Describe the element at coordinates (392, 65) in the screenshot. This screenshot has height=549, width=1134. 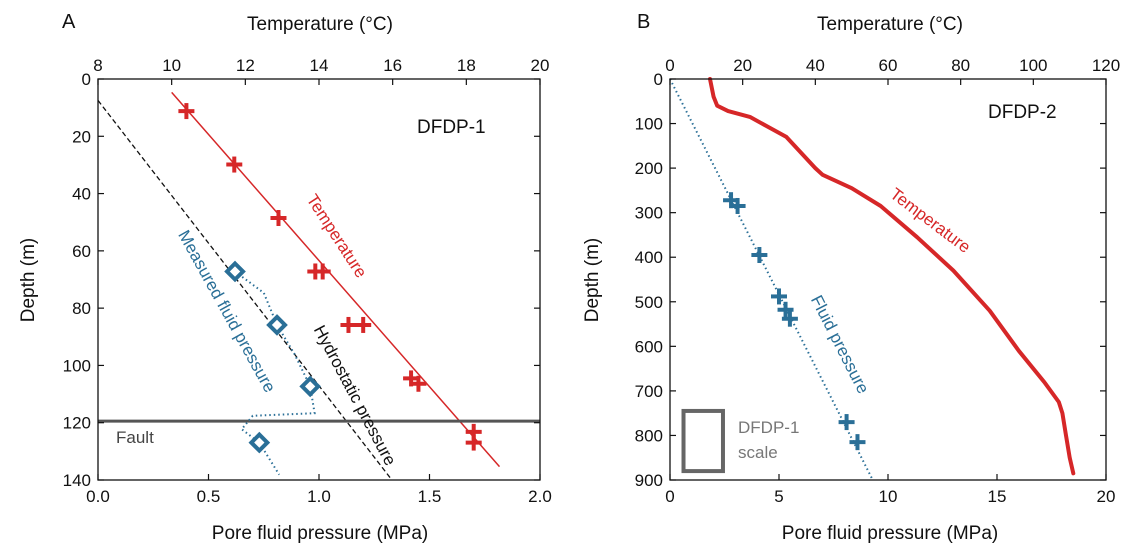
I see `panel-a-xtick-top-label: 16` at that location.